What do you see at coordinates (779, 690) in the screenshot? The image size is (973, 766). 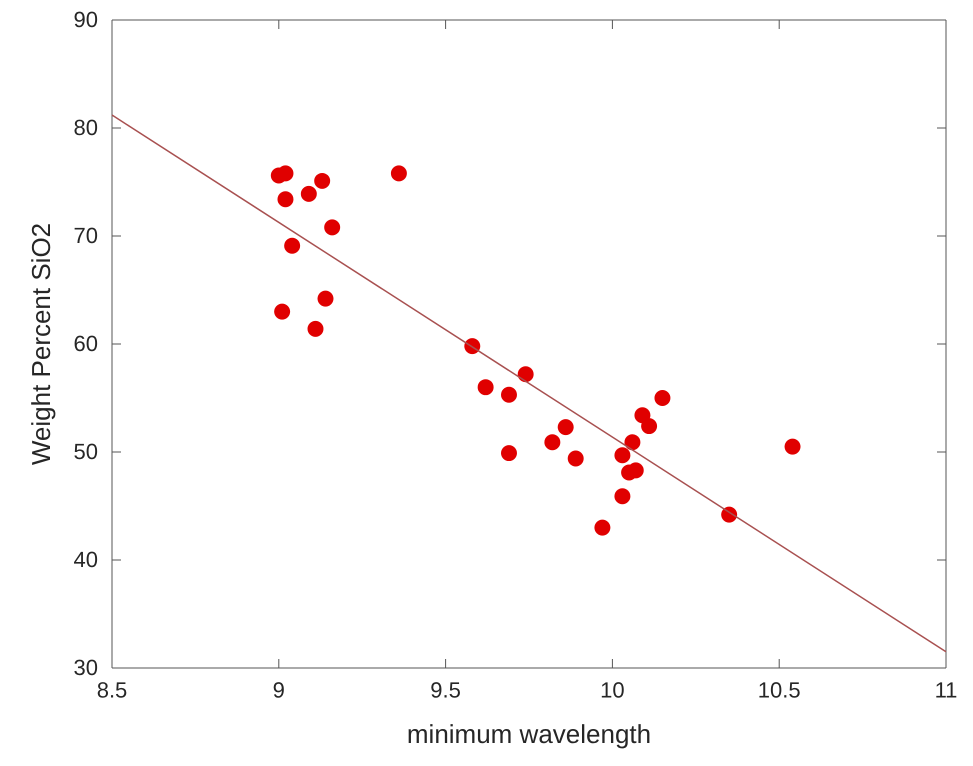 I see `x-tick-label: 10.5` at bounding box center [779, 690].